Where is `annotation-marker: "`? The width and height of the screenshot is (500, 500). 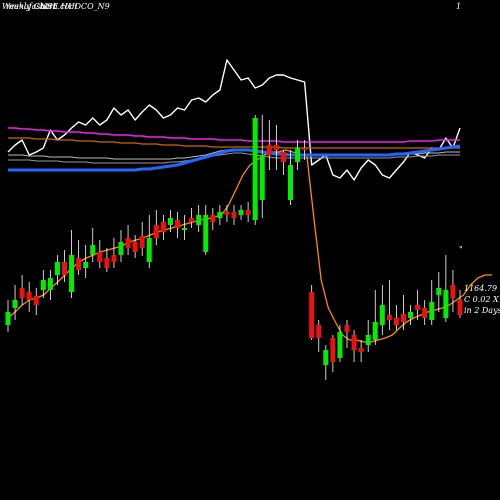
annotation-marker: " is located at coordinates (461, 249).